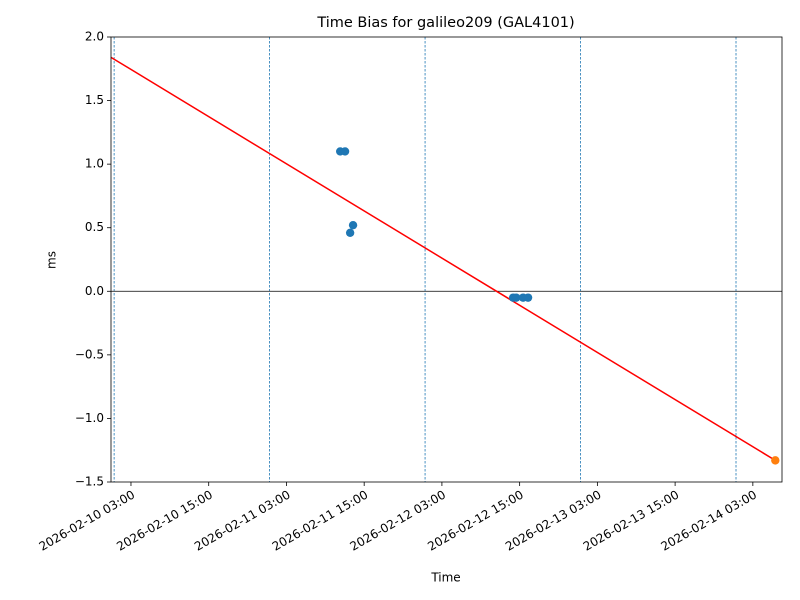 Image resolution: width=800 pixels, height=600 pixels. What do you see at coordinates (52, 260) in the screenshot?
I see `y-axis-label: ms` at bounding box center [52, 260].